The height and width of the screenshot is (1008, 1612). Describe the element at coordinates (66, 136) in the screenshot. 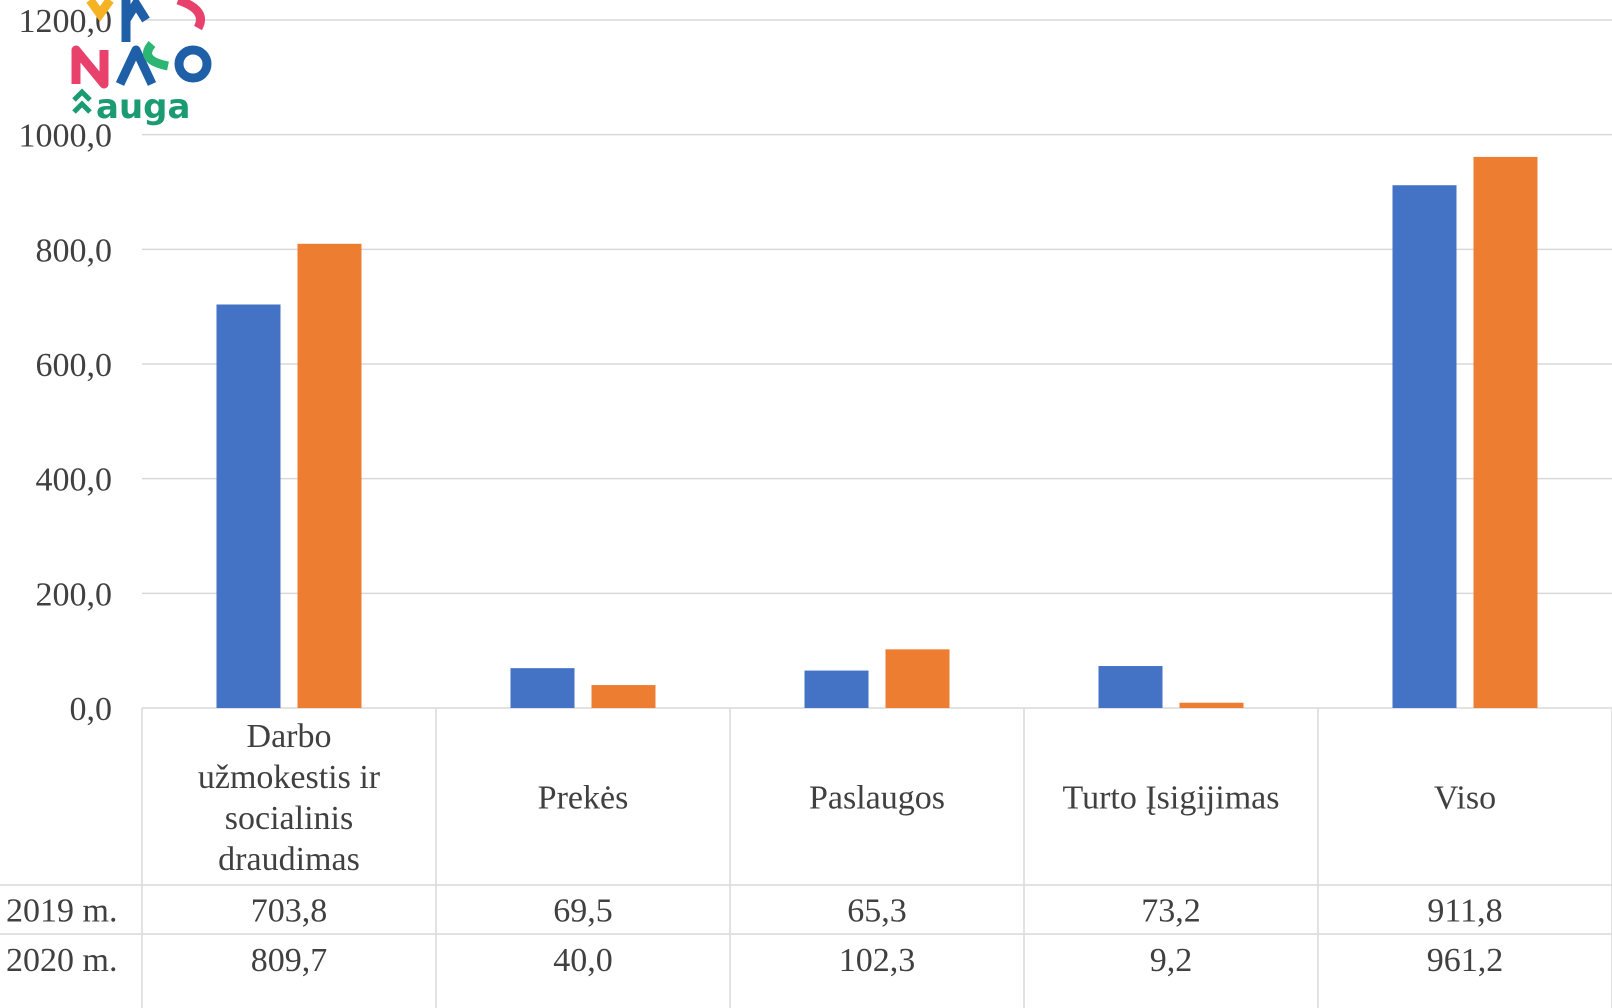

I see `y-tick-label: 1000,0` at that location.